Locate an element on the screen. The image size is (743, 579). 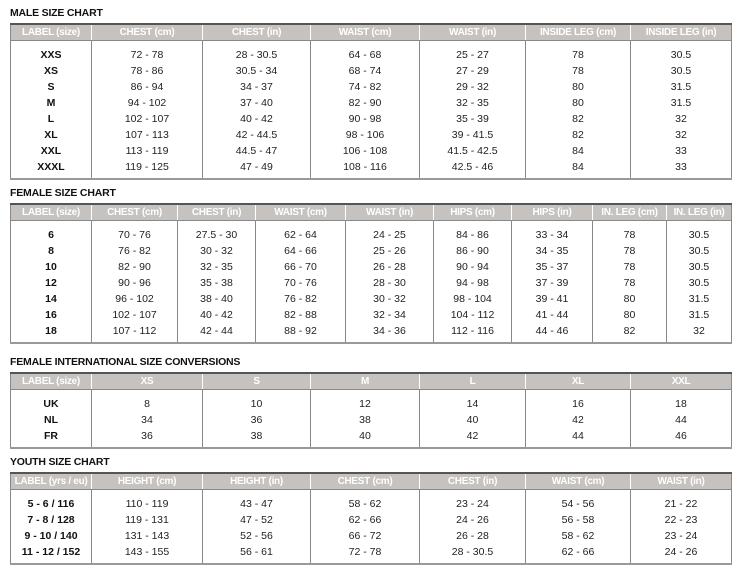
table-cell: 52 - 56 is located at coordinates (256, 536).